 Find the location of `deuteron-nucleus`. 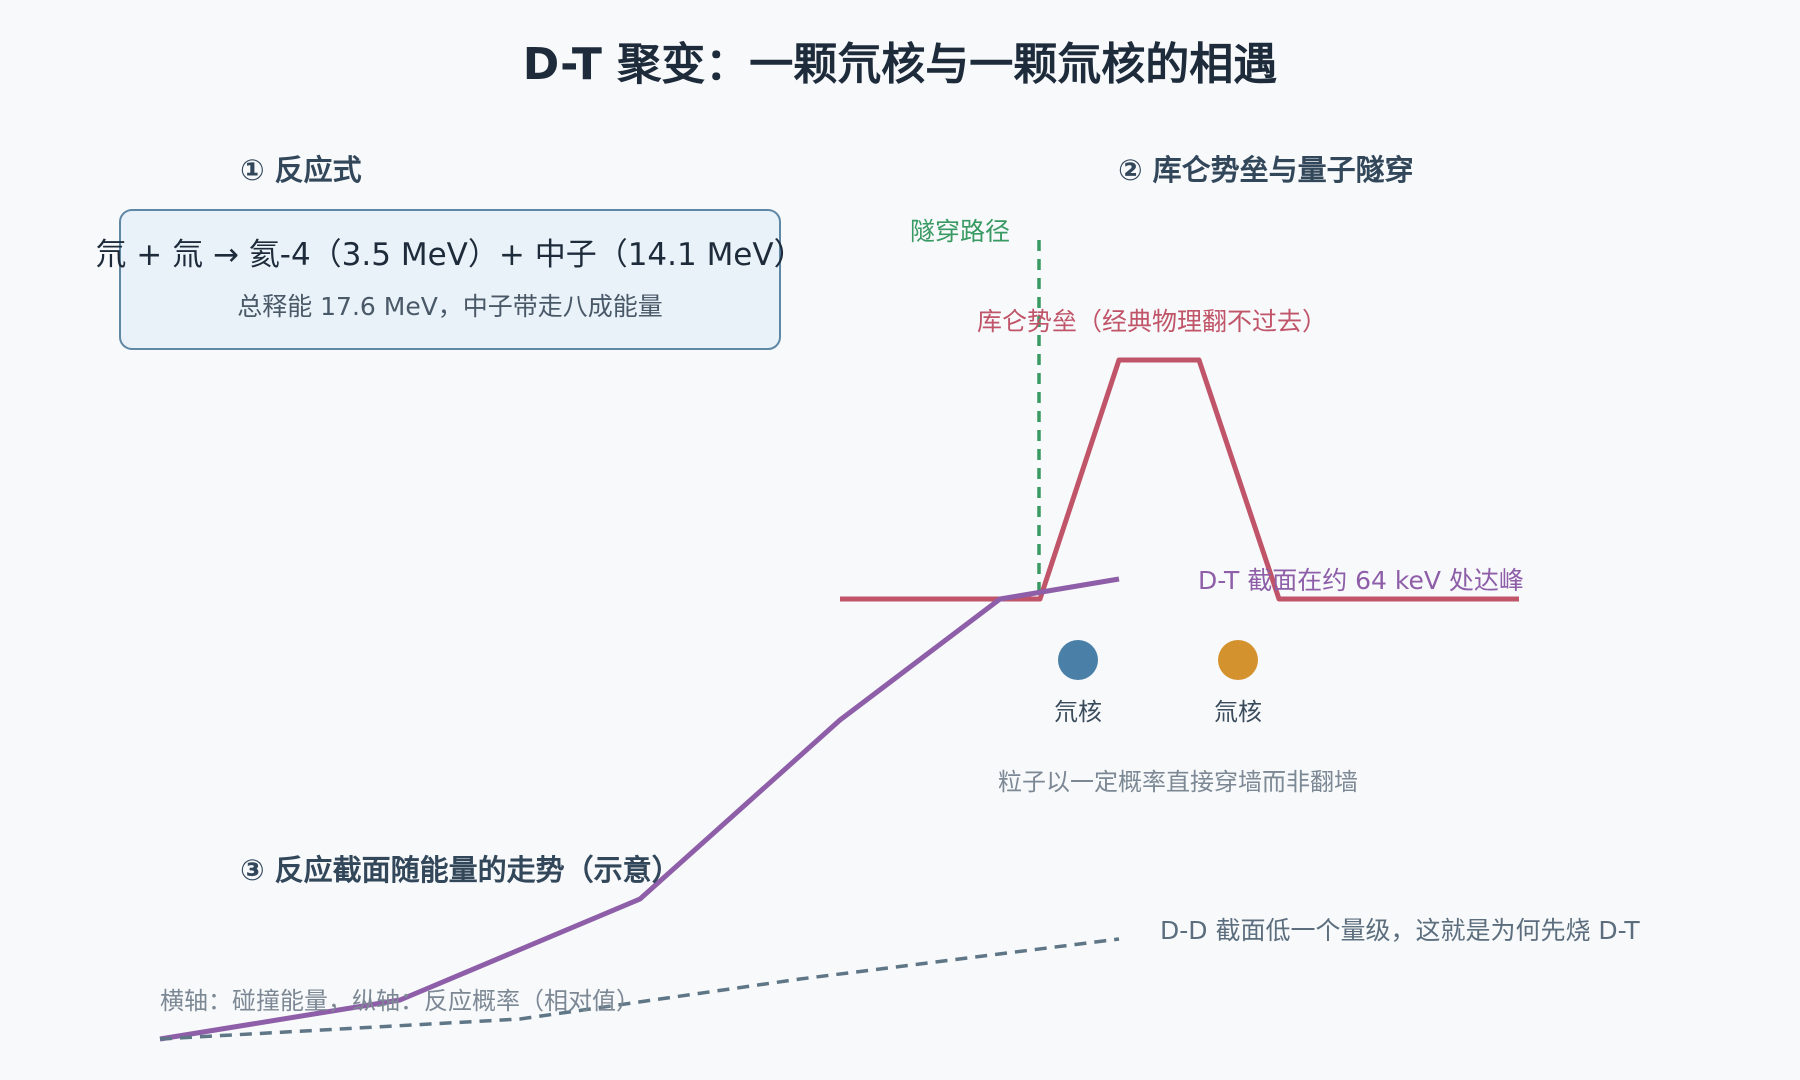

deuteron-nucleus is located at coordinates (1078, 660).